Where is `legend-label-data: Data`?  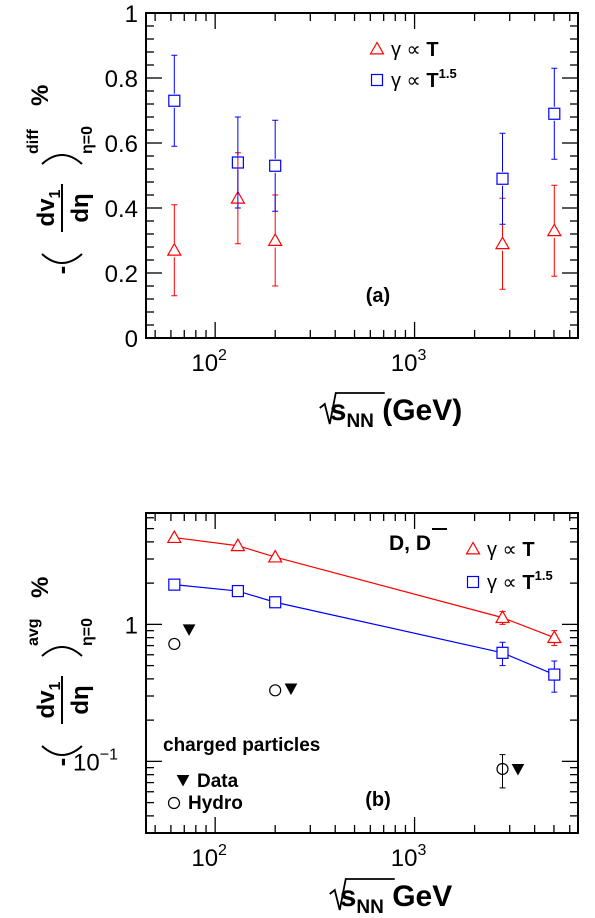
legend-label-data: Data is located at coordinates (218, 781).